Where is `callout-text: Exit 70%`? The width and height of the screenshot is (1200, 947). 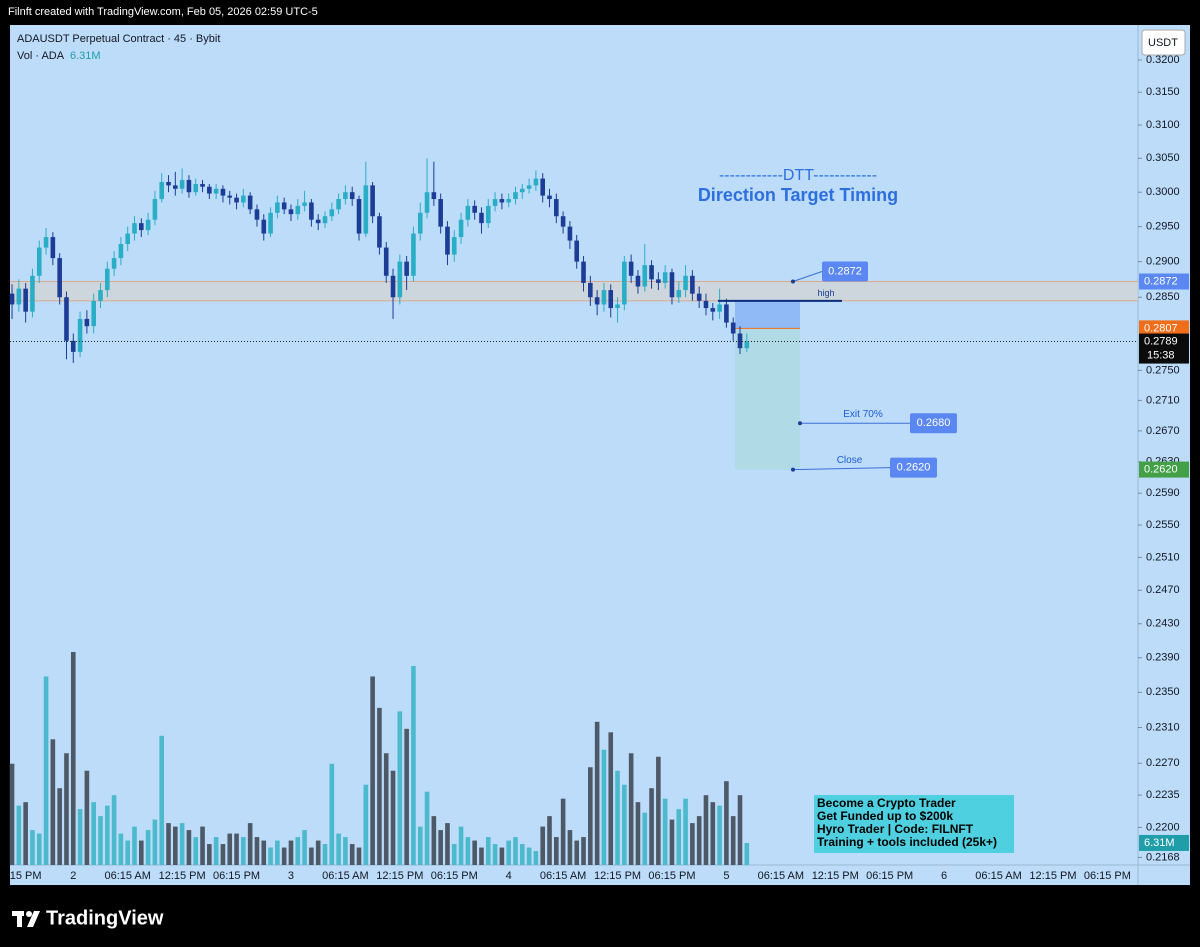 callout-text: Exit 70% is located at coordinates (863, 414).